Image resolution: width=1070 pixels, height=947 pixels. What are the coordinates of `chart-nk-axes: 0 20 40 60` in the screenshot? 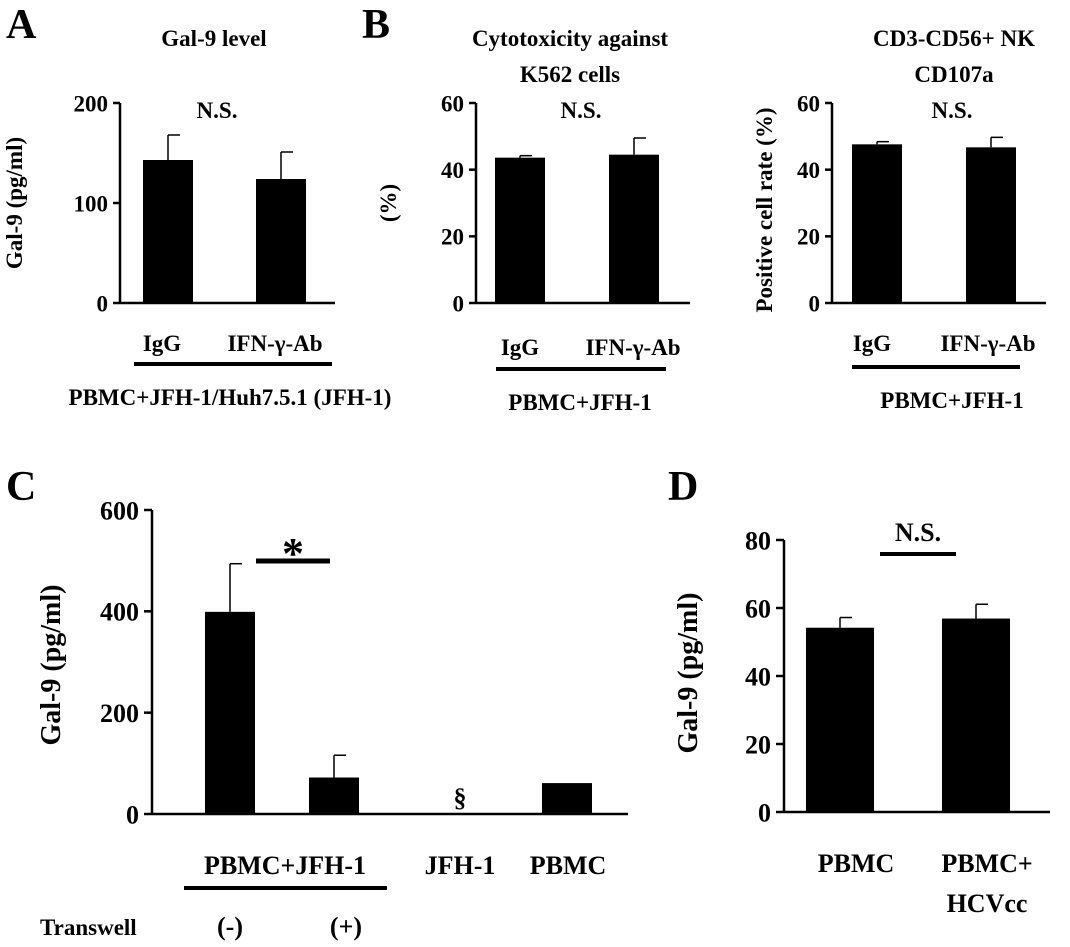 It's located at (921, 203).